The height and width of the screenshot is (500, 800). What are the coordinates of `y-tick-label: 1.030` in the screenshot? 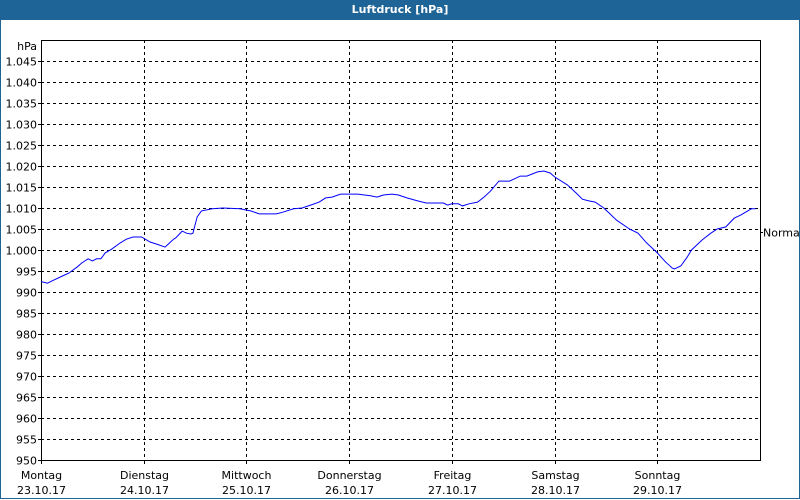 It's located at (22, 125).